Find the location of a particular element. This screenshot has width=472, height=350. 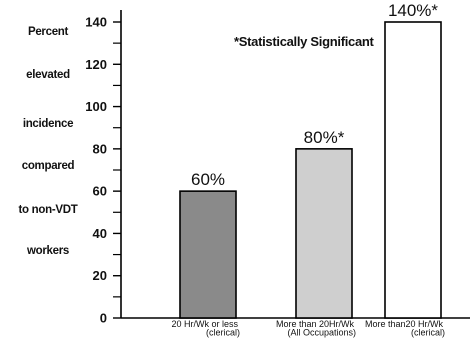

ylabel-line-1: Percent is located at coordinates (48, 32).